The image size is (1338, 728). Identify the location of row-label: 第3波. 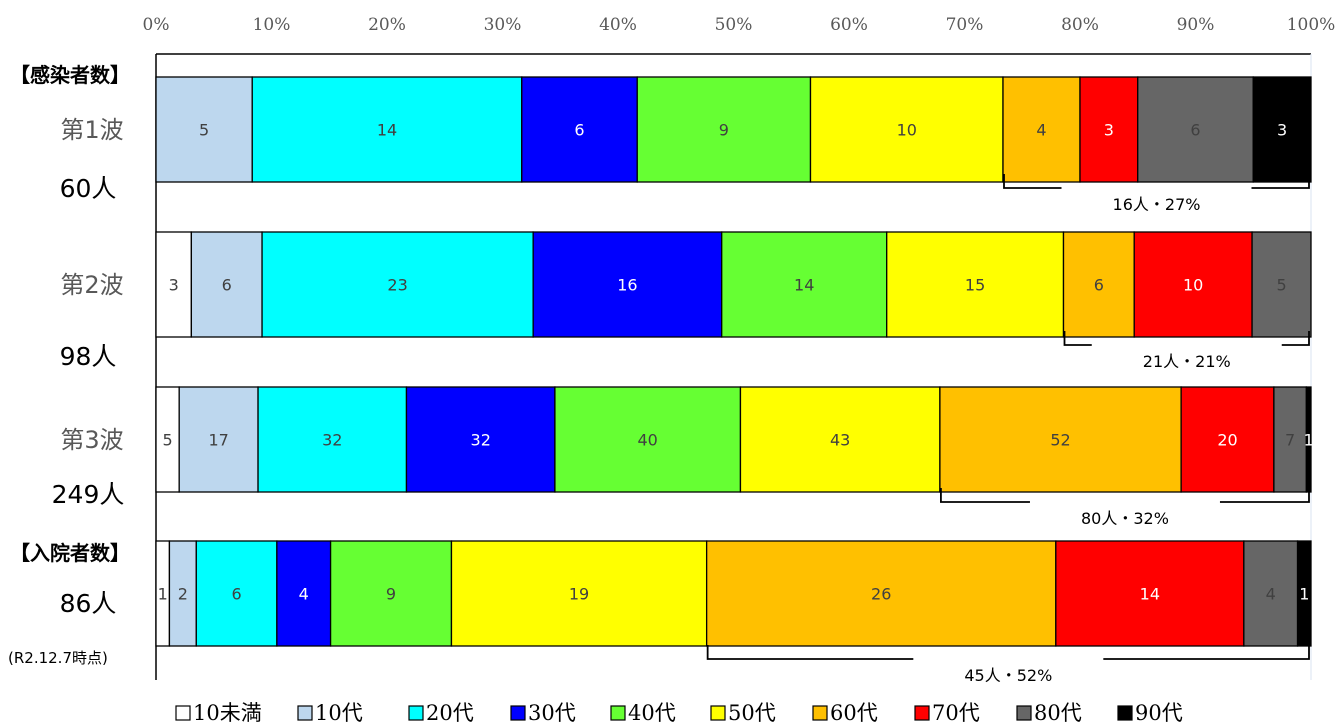
(91, 440).